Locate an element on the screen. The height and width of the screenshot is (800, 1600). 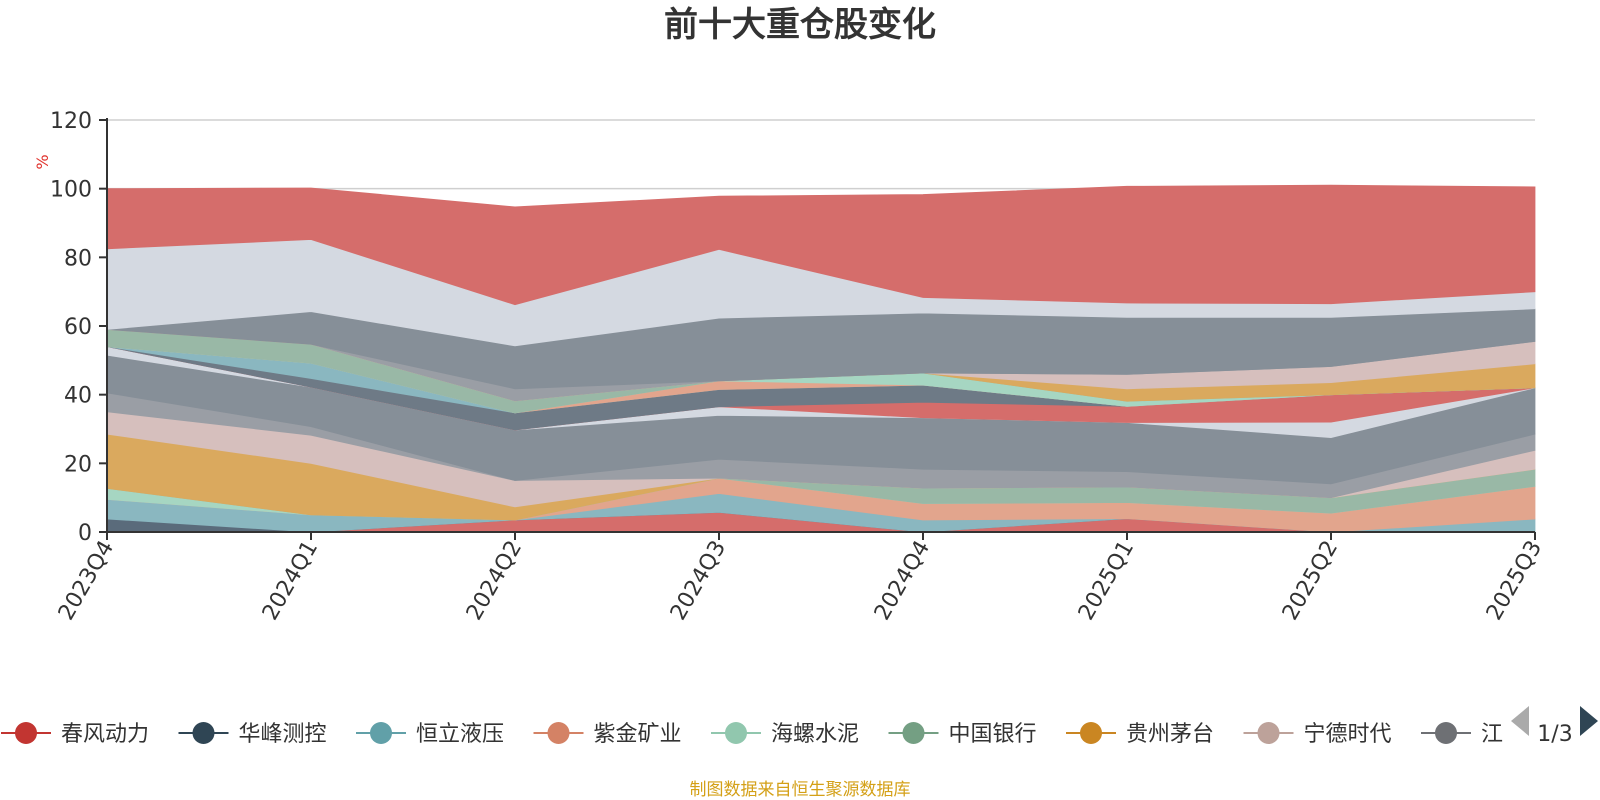
source-note: 制图数据来自恒生聚源数据库 is located at coordinates (800, 790).